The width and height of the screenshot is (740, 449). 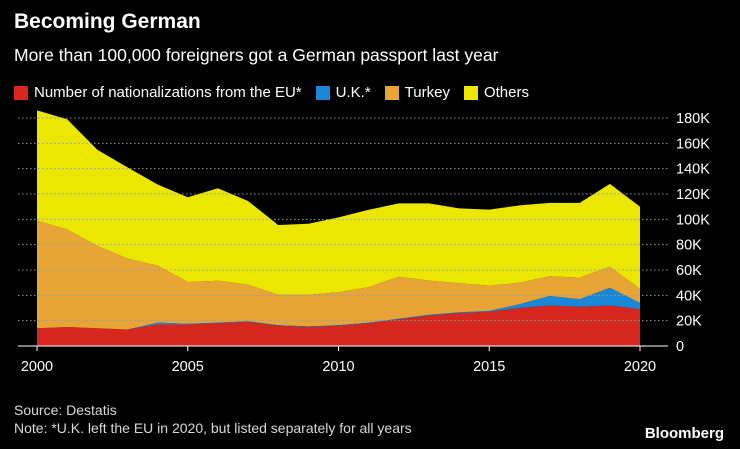 What do you see at coordinates (489, 367) in the screenshot?
I see `x-tick-label: 2015` at bounding box center [489, 367].